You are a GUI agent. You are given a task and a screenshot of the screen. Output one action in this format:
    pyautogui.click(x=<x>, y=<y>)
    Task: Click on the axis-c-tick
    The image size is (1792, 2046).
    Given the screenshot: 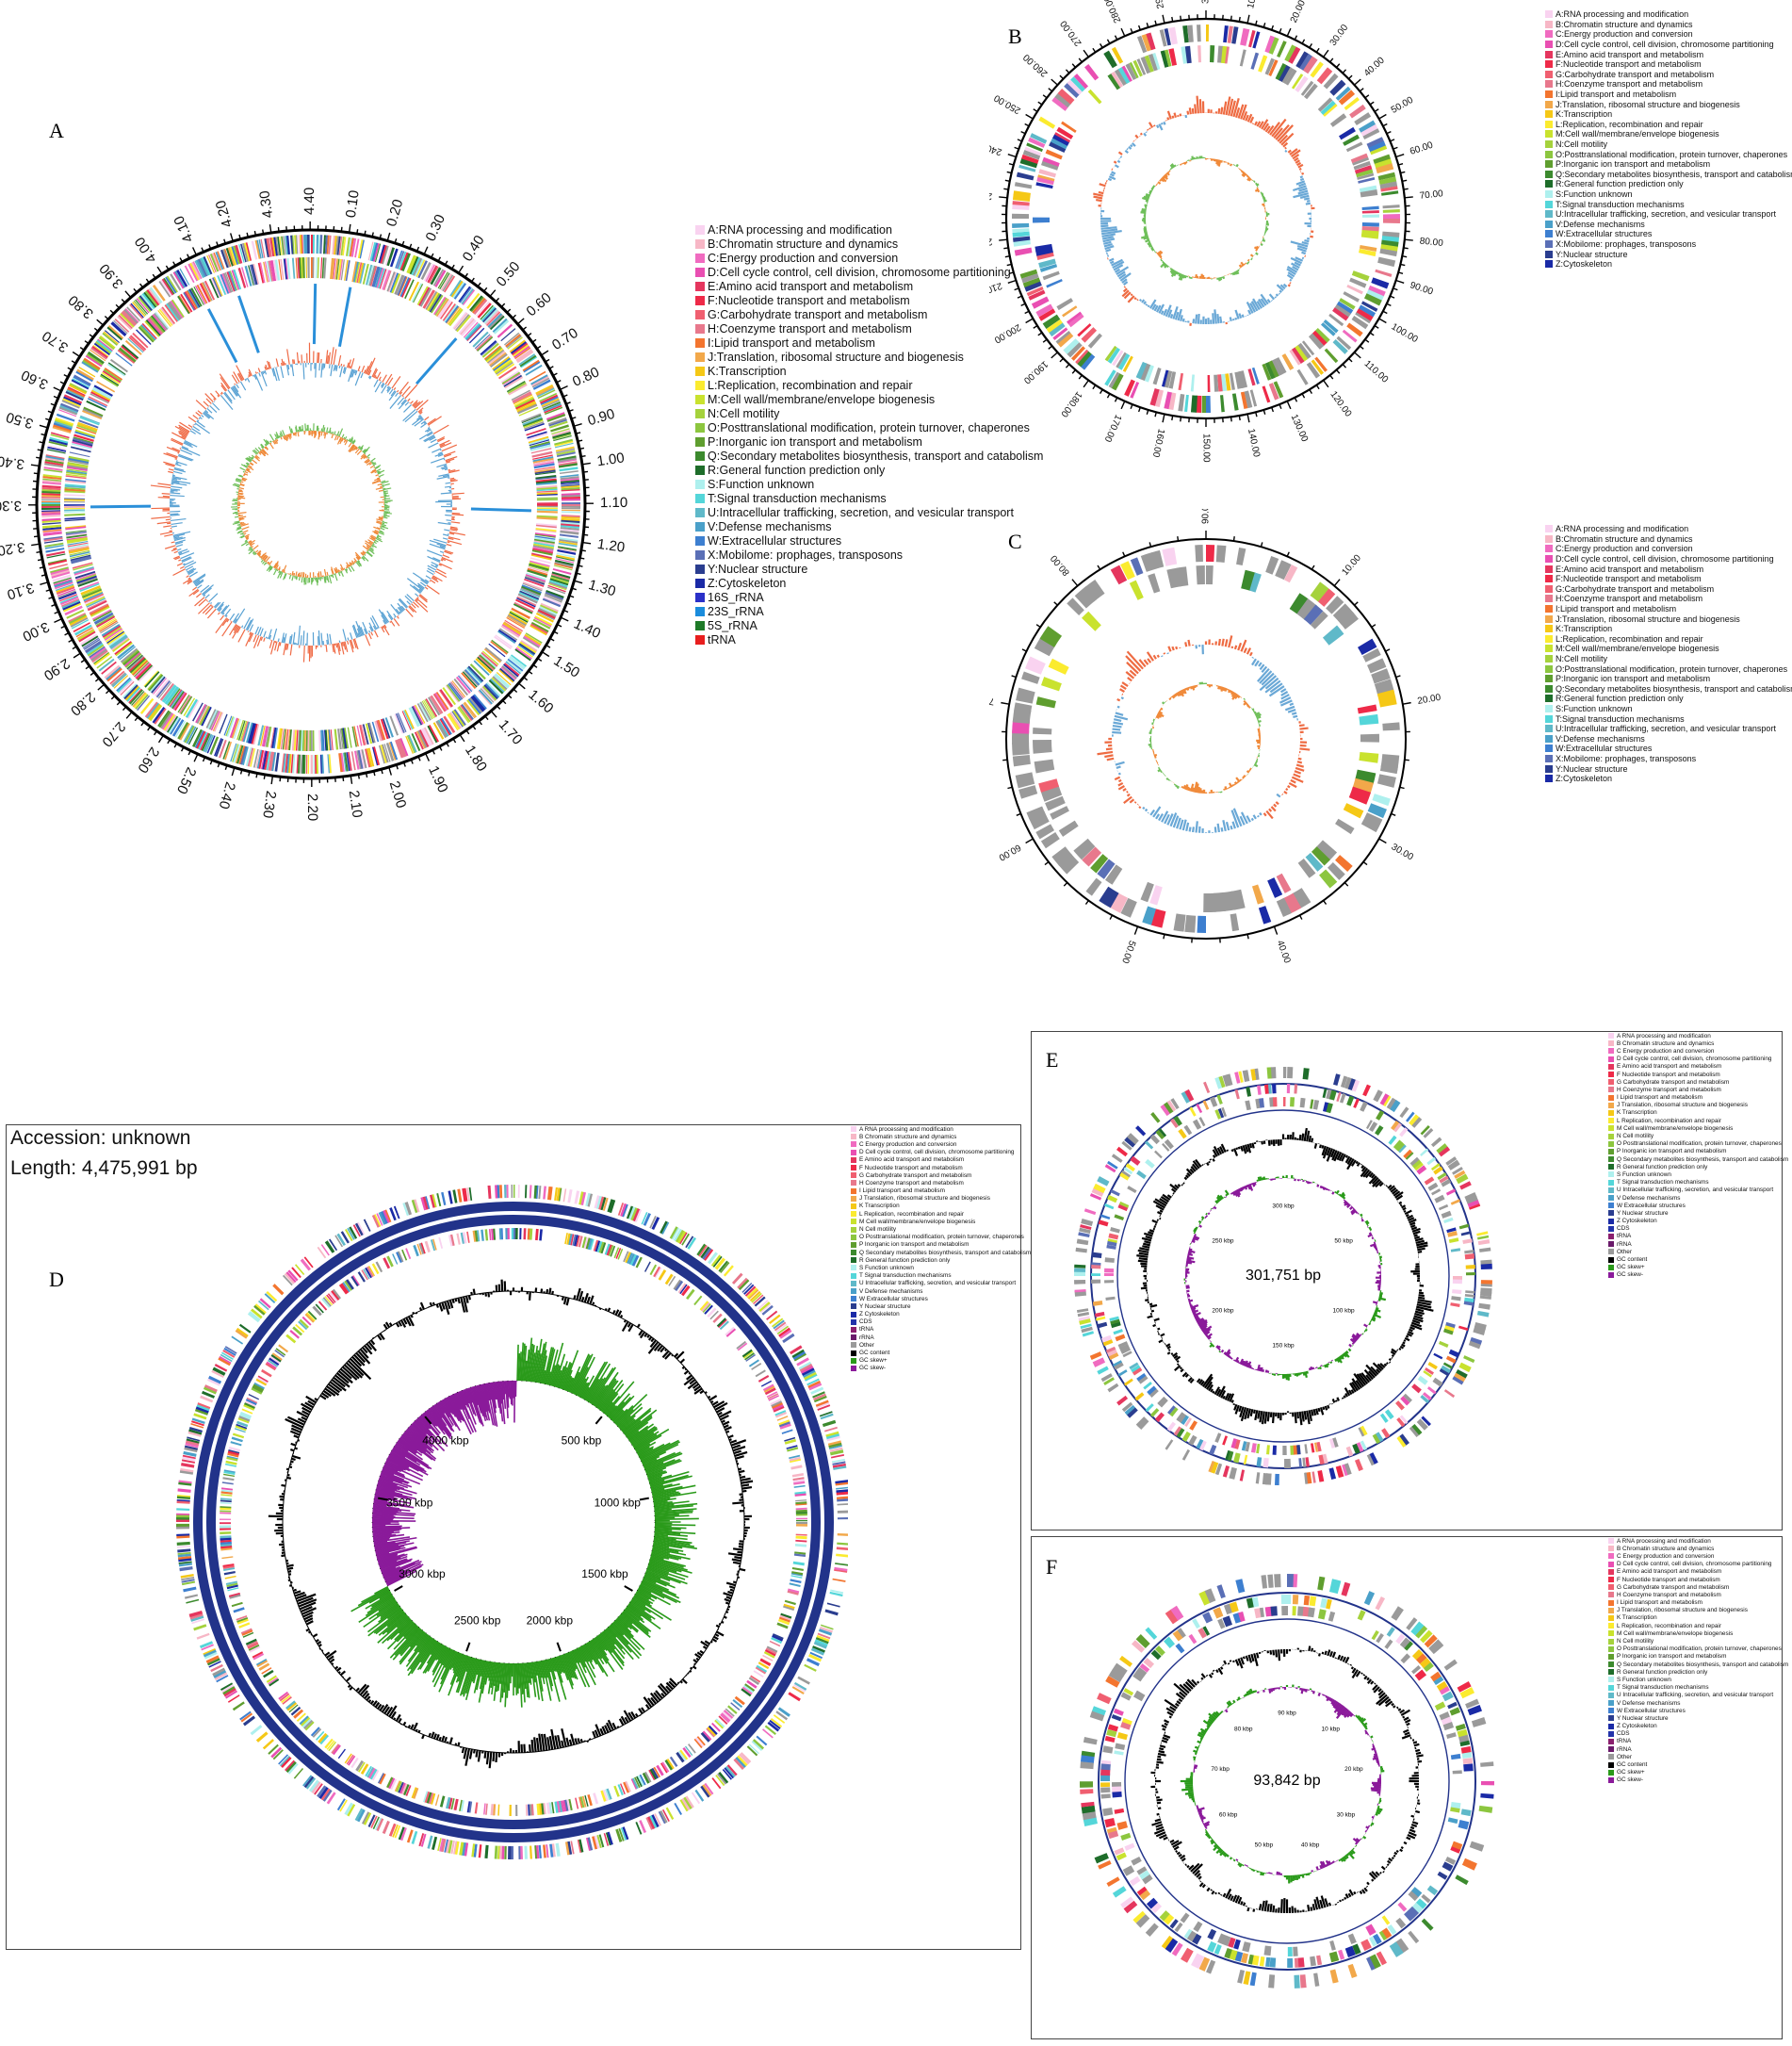 What is the action you would take?
    pyautogui.click(x=1006, y=703)
    